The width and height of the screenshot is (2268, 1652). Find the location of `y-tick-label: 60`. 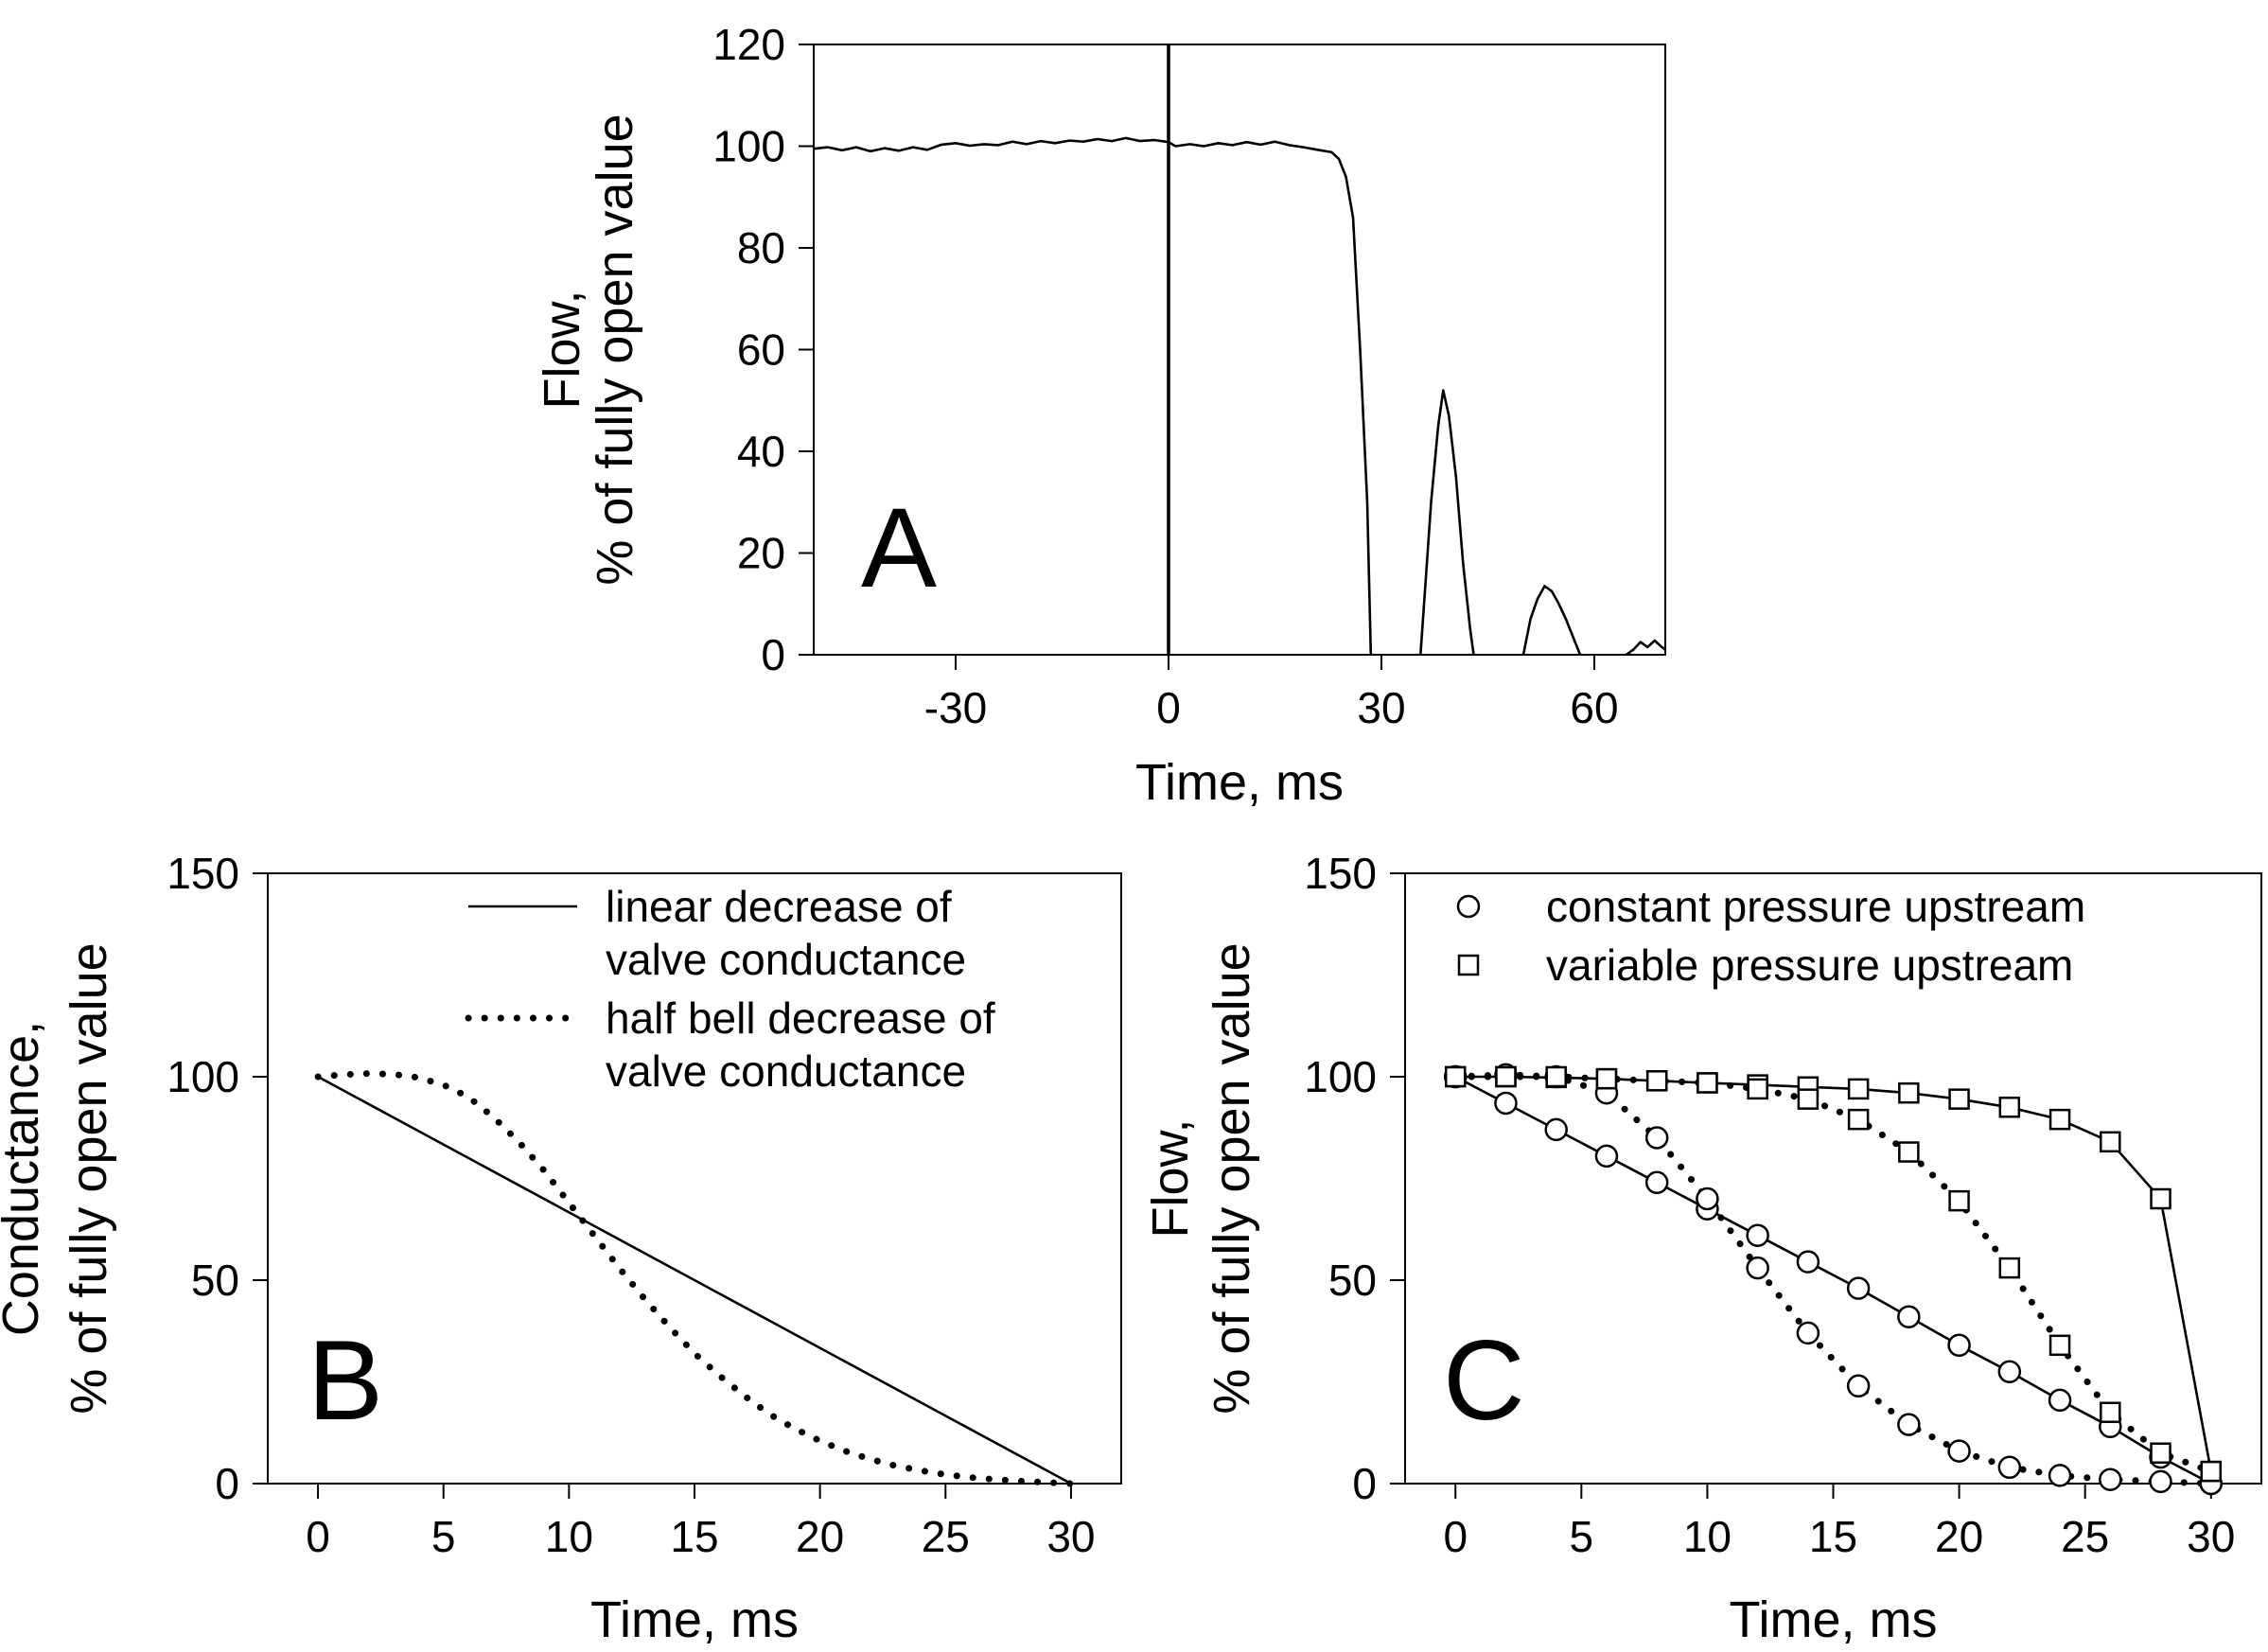

y-tick-label: 60 is located at coordinates (761, 350).